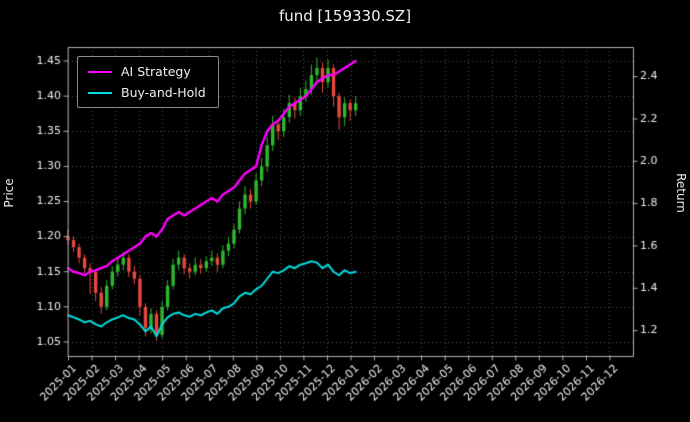 The image size is (690, 422). I want to click on legend-item-buy-and-hold: Buy-and-Hold, so click(147, 92).